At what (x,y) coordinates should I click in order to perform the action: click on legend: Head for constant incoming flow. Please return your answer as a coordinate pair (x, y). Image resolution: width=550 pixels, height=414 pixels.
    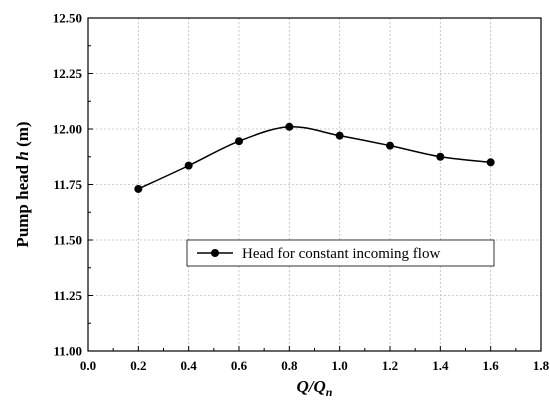
    Looking at the image, I should click on (340, 253).